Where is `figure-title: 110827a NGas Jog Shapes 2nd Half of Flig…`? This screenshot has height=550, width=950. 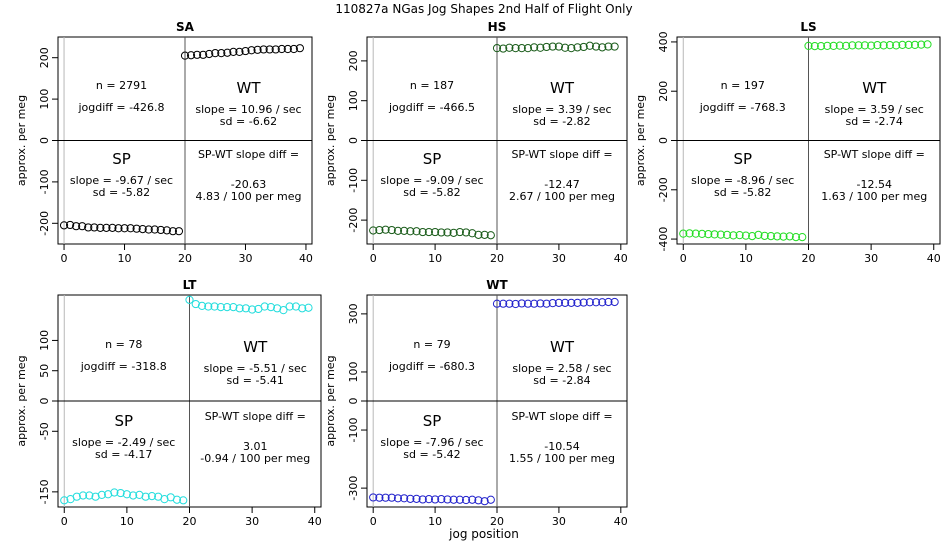
figure-title: 110827a NGas Jog Shapes 2nd Half of Flig… is located at coordinates (483, 9).